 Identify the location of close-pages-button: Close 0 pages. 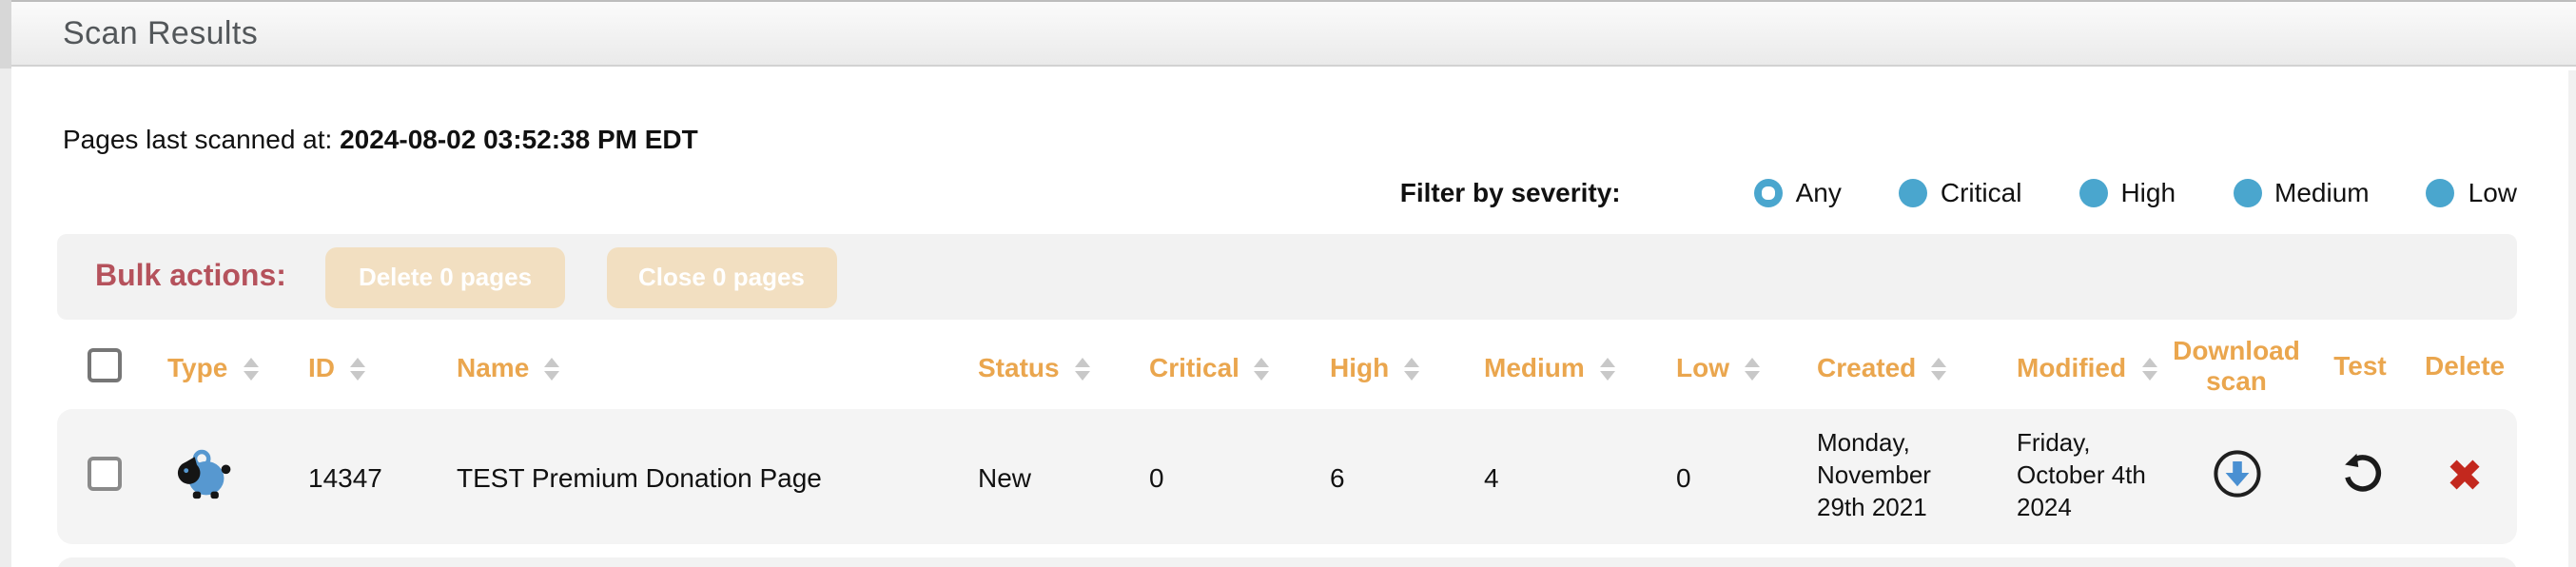
(722, 276).